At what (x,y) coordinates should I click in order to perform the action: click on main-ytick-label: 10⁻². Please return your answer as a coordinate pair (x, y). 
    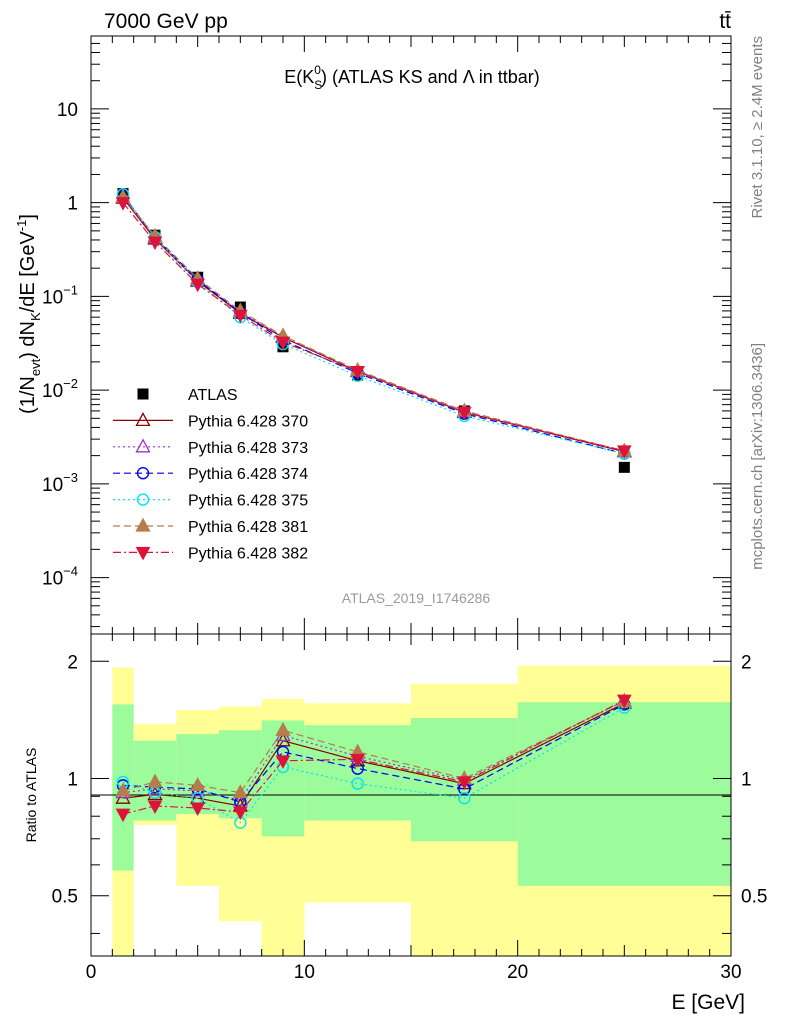
    Looking at the image, I should click on (60, 389).